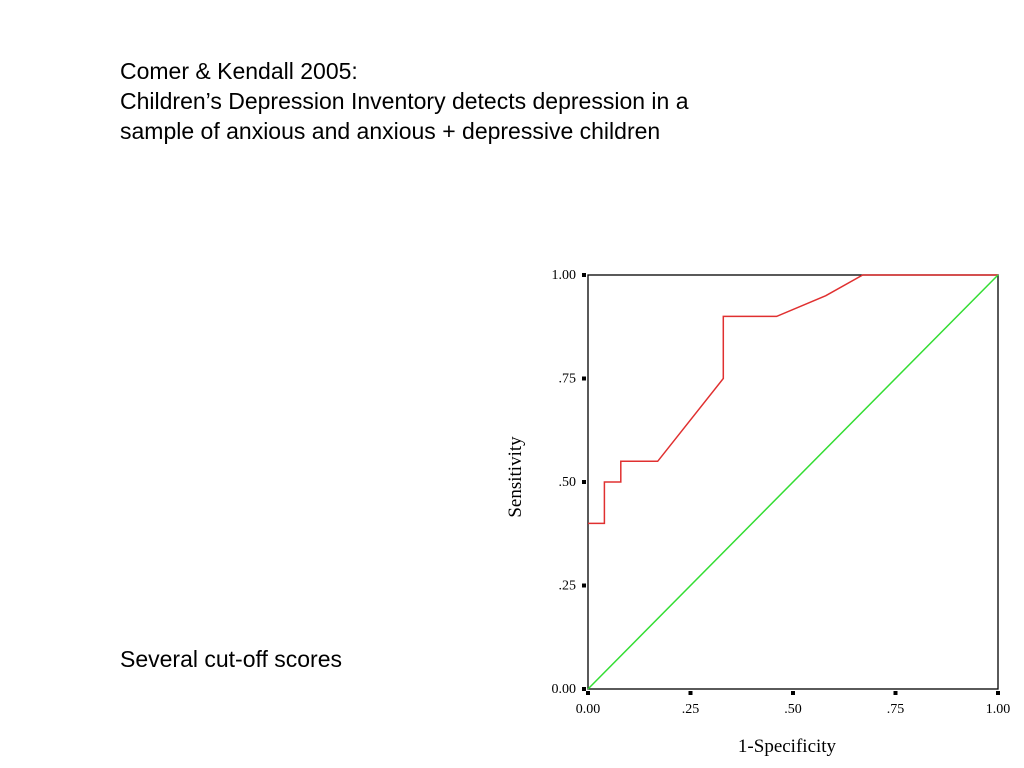  I want to click on y-tick-label: .75, so click(568, 379).